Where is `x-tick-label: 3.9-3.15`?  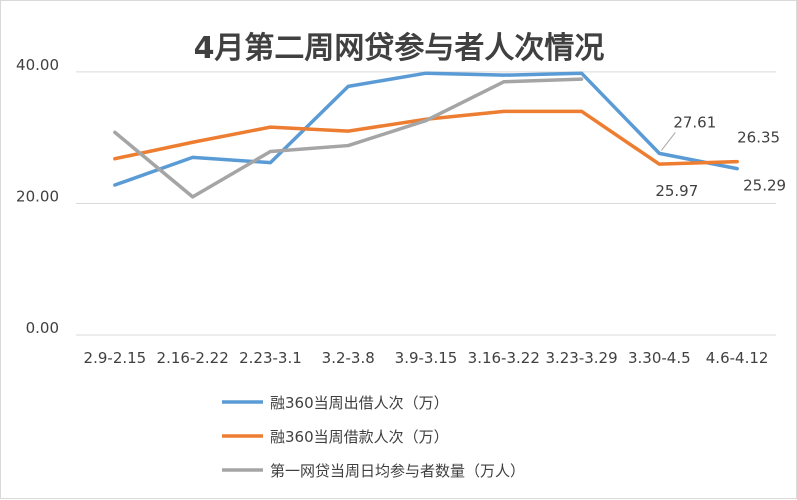
x-tick-label: 3.9-3.15 is located at coordinates (426, 358).